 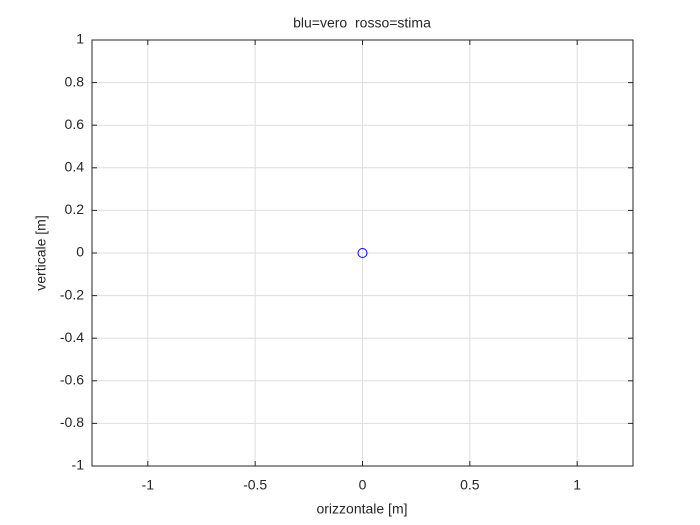 What do you see at coordinates (75, 81) in the screenshot?
I see `y-tick-label: 0.8` at bounding box center [75, 81].